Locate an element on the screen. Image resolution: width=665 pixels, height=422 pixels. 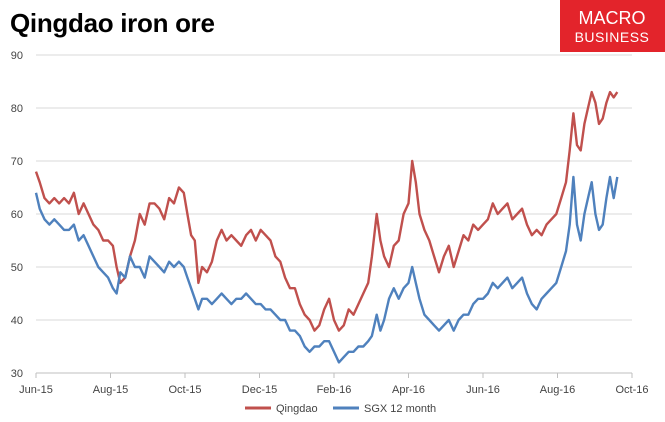
y-tick-label: 60 is located at coordinates (17, 215).